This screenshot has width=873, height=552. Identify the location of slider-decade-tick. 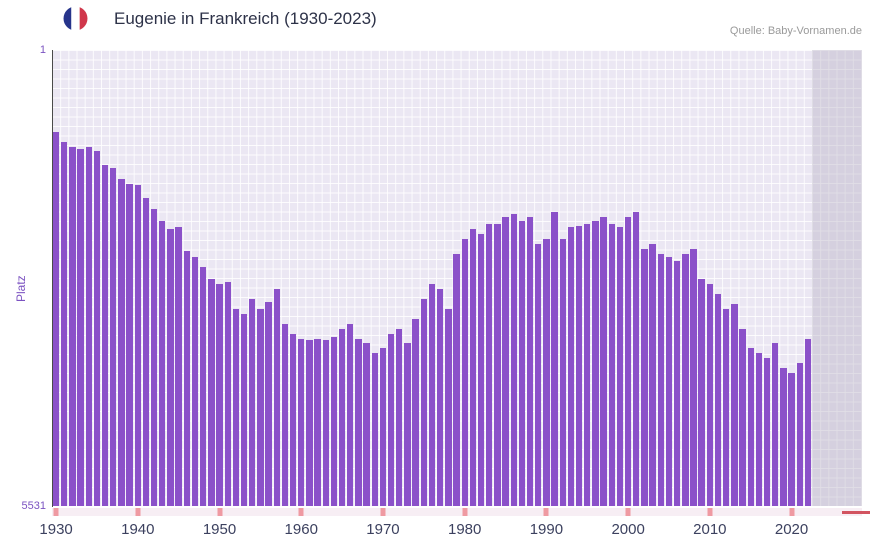
(710, 512).